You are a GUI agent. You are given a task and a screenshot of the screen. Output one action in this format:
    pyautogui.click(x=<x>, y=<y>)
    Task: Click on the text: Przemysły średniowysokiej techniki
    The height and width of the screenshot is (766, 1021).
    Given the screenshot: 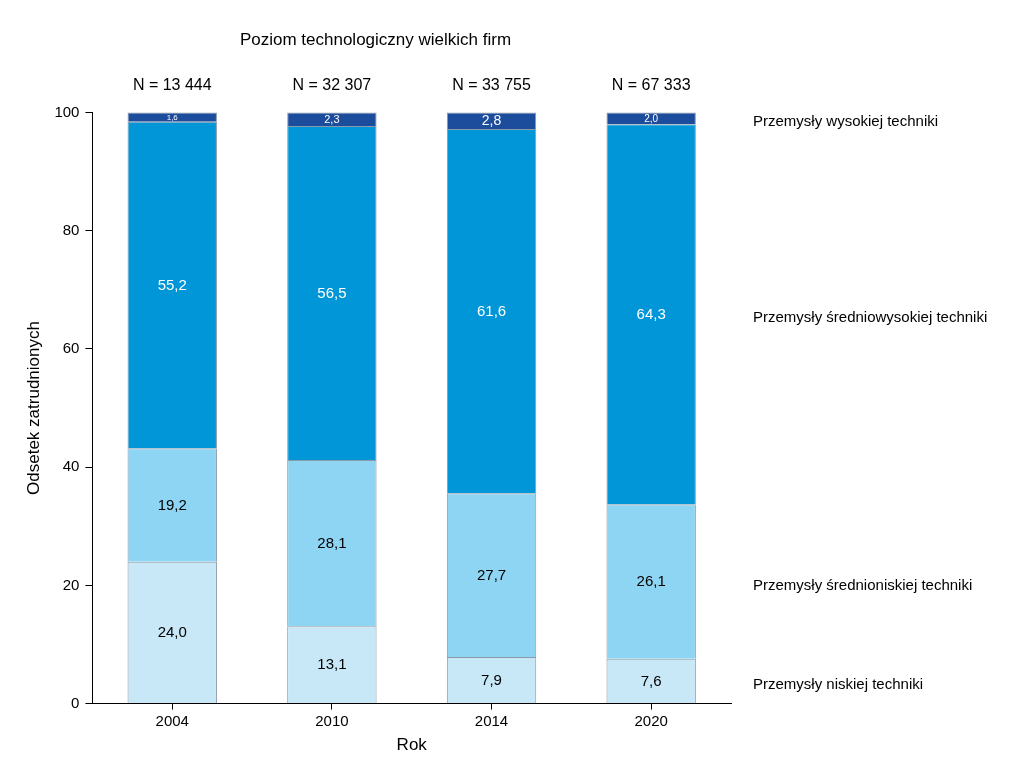 What is the action you would take?
    pyautogui.click(x=870, y=317)
    